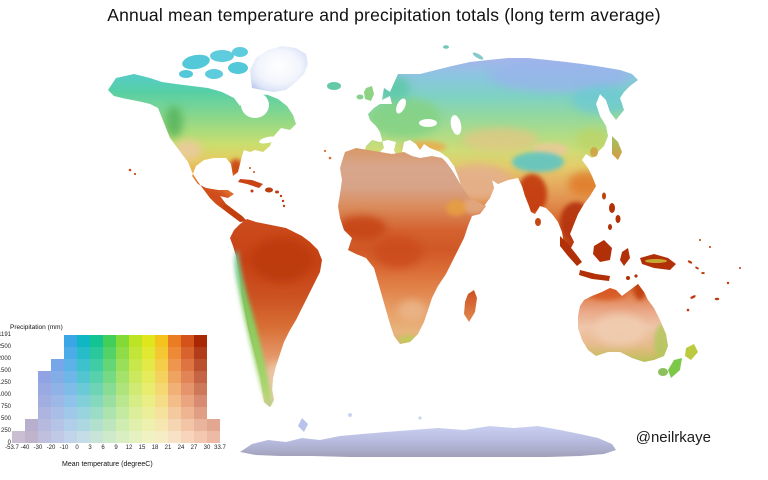 Image resolution: width=768 pixels, height=480 pixels. Describe the element at coordinates (334, 86) in the screenshot. I see `iceland` at that location.